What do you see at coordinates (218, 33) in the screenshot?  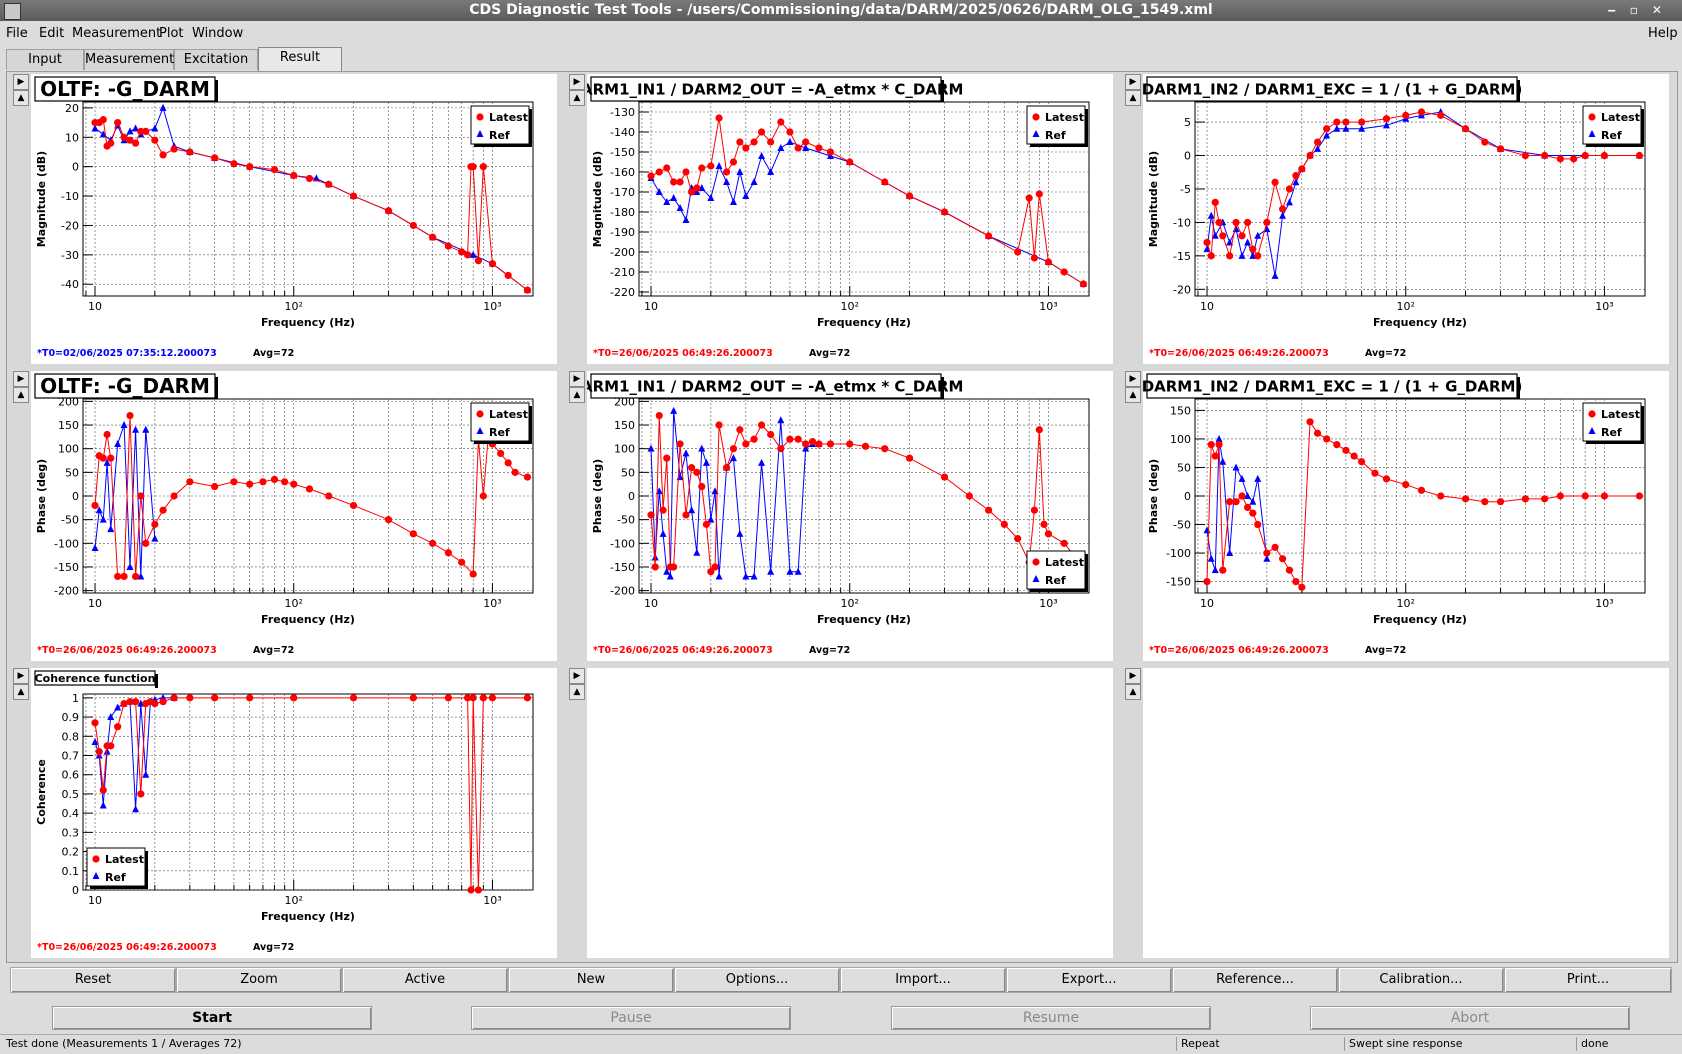 I see `menu-window: Window` at bounding box center [218, 33].